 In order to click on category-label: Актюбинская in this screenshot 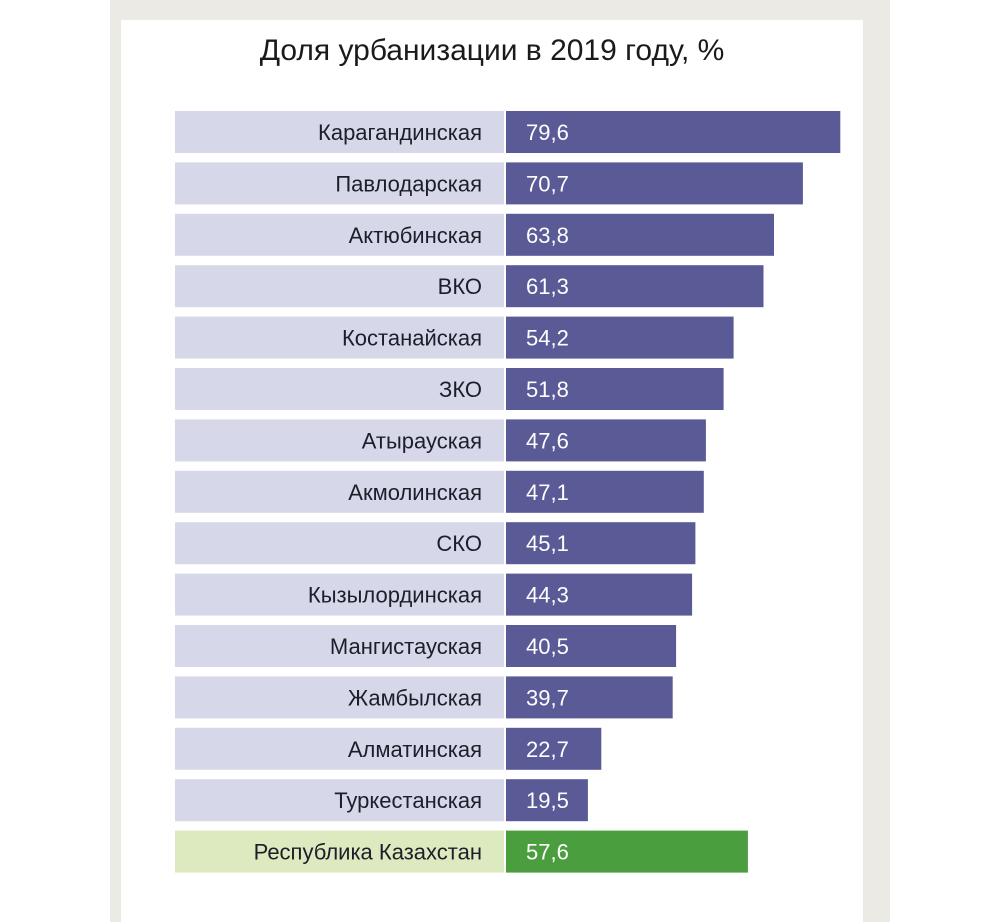, I will do `click(415, 235)`.